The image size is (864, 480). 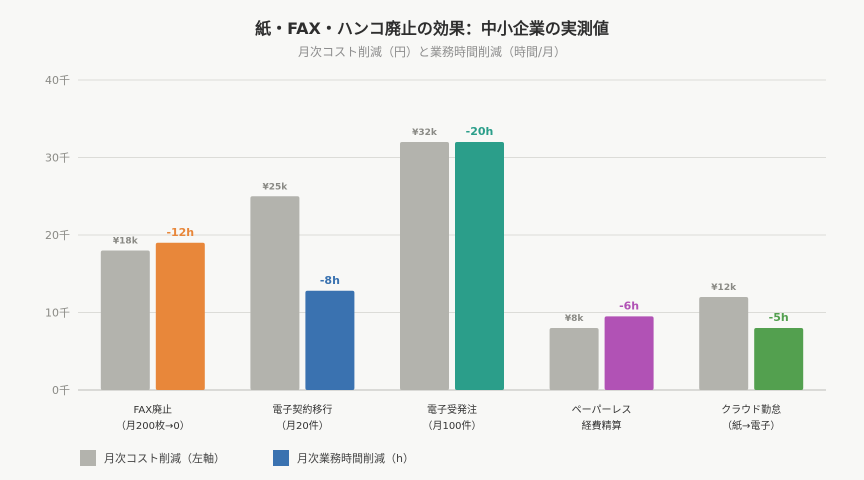 What do you see at coordinates (451, 426) in the screenshot?
I see `x-tick-label: （月100件）` at bounding box center [451, 426].